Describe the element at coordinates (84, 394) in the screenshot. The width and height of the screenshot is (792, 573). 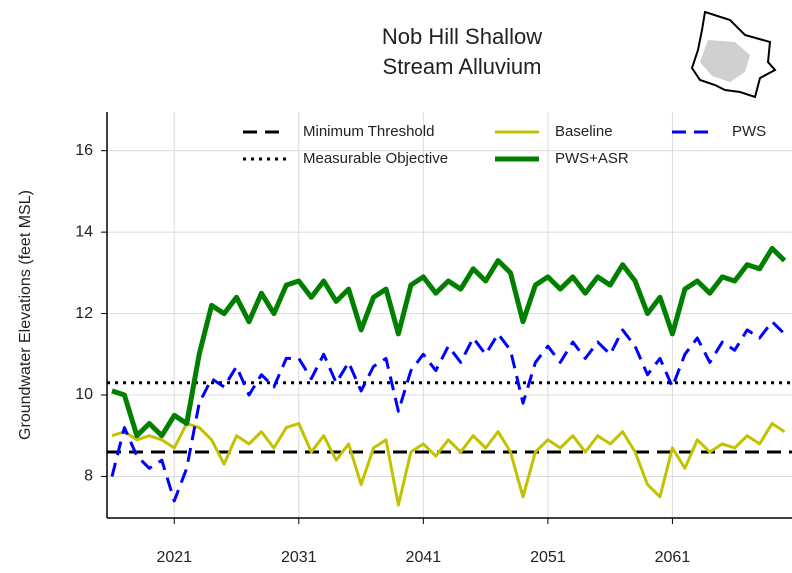
I see `y-tick-label: 10` at that location.